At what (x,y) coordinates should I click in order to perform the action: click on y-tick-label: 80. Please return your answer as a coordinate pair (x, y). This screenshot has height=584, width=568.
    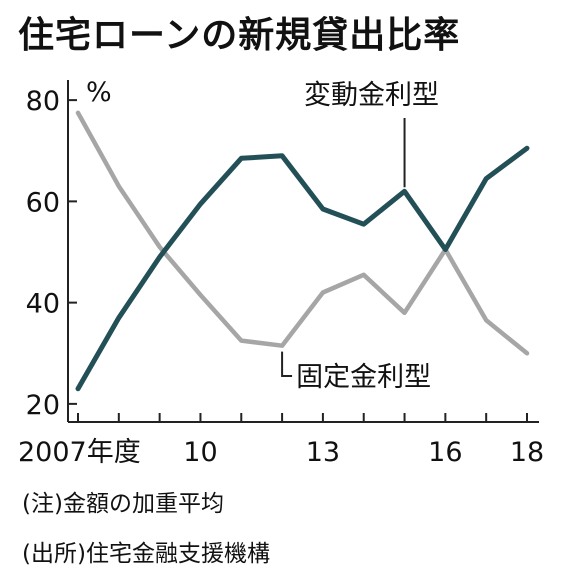
    Looking at the image, I should click on (43, 101).